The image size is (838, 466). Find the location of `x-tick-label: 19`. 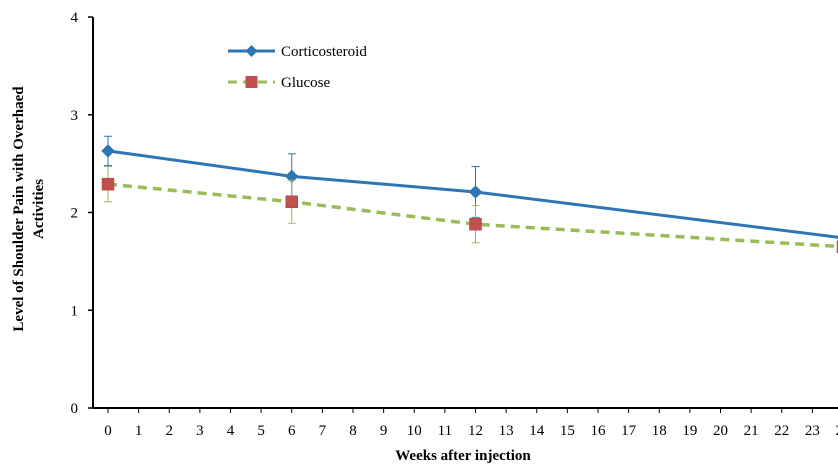

x-tick-label: 19 is located at coordinates (689, 431).